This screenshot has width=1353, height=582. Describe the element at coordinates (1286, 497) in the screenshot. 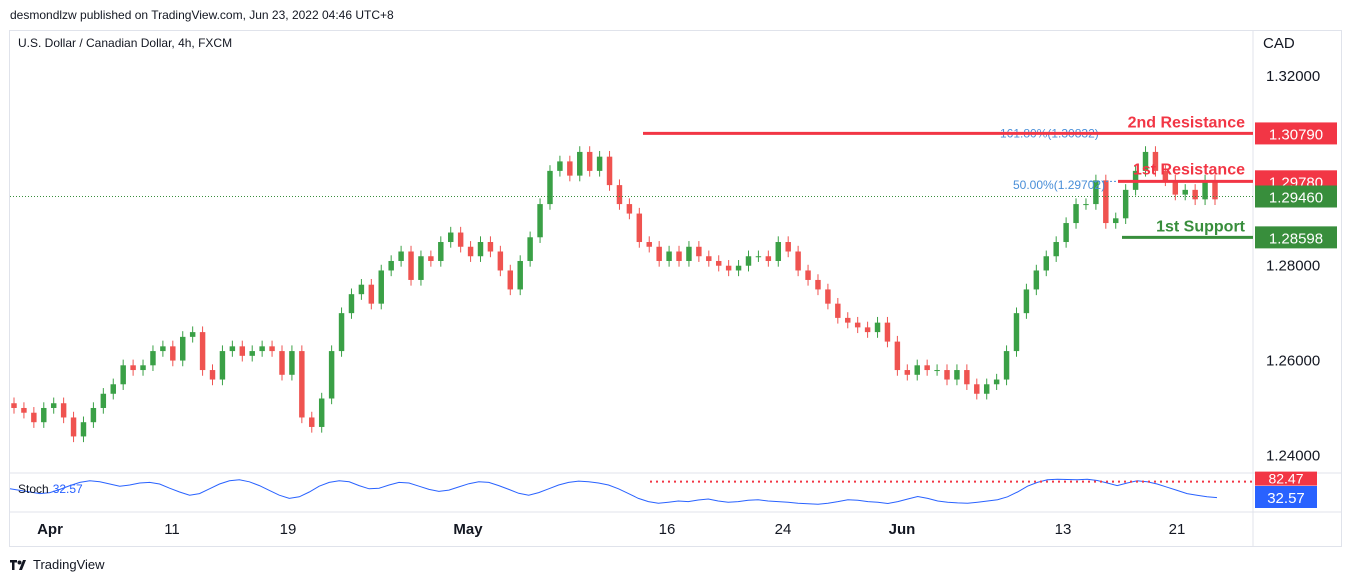

I see `stoch-value-tag` at that location.